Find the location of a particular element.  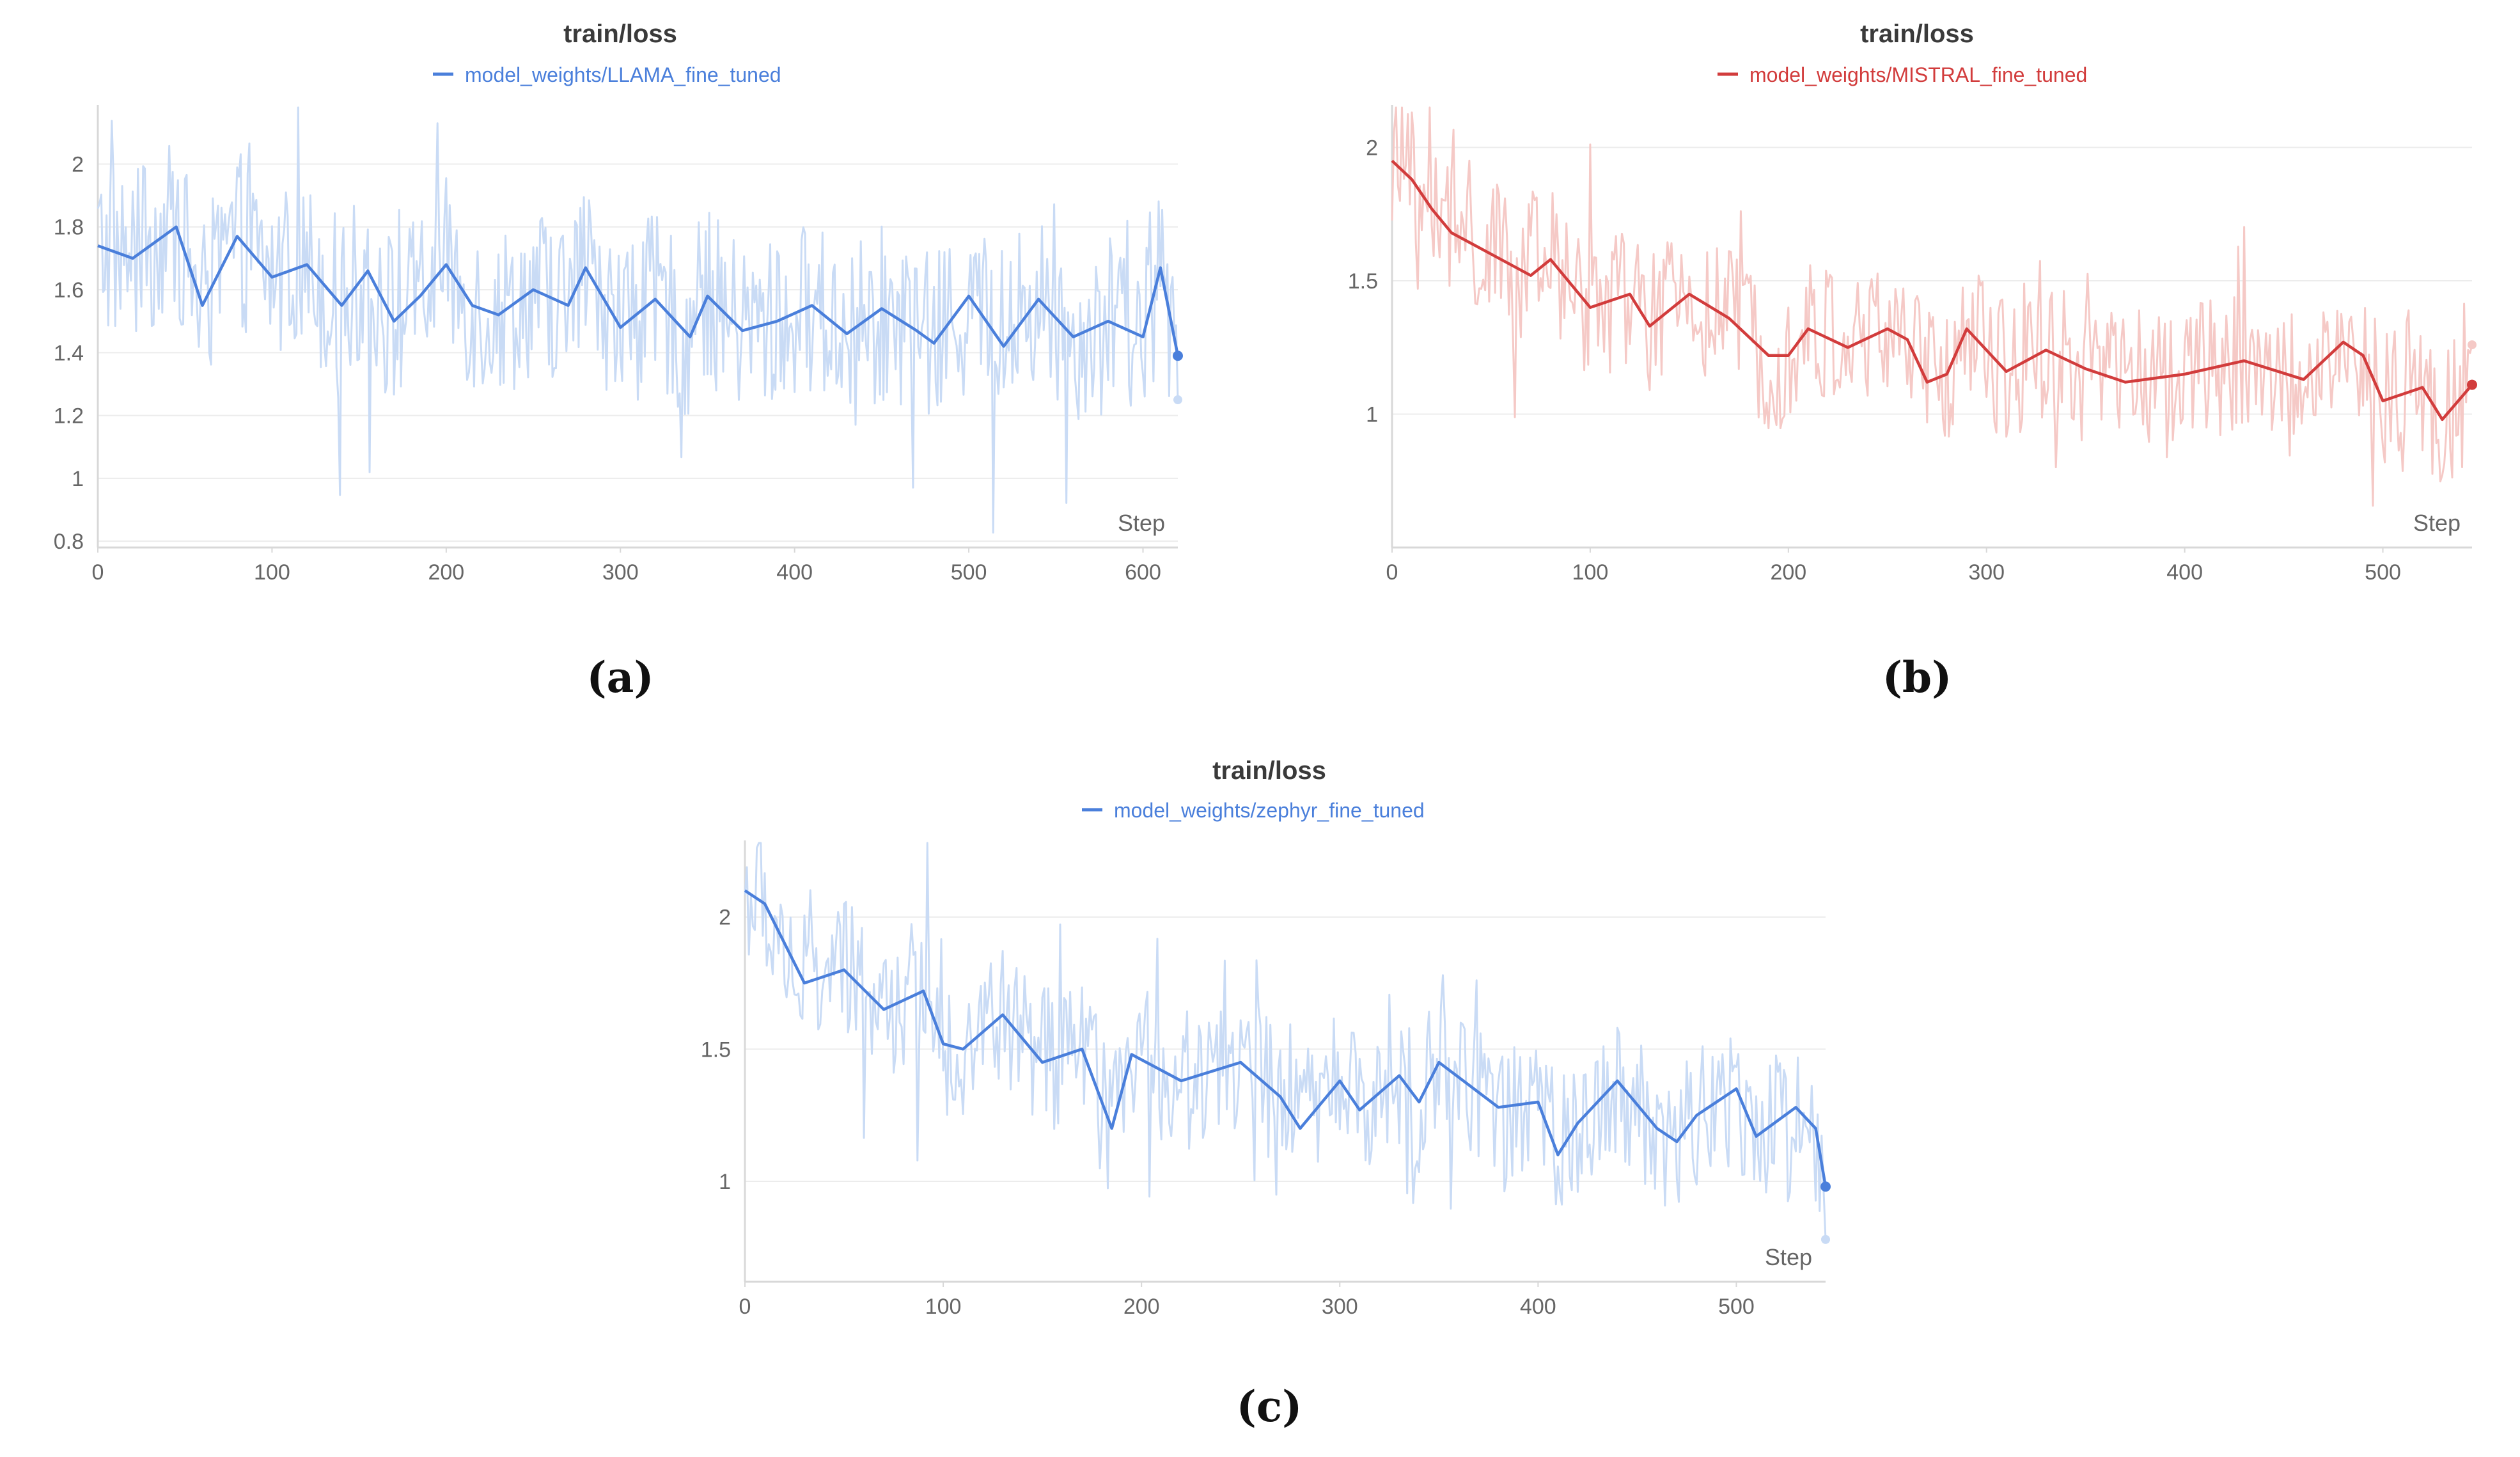

chart-a-plot-area: 0.8 1 1.2 1.4 1.6 1.8 2 0 100 200 300 400 500 600 is located at coordinates (618, 345).